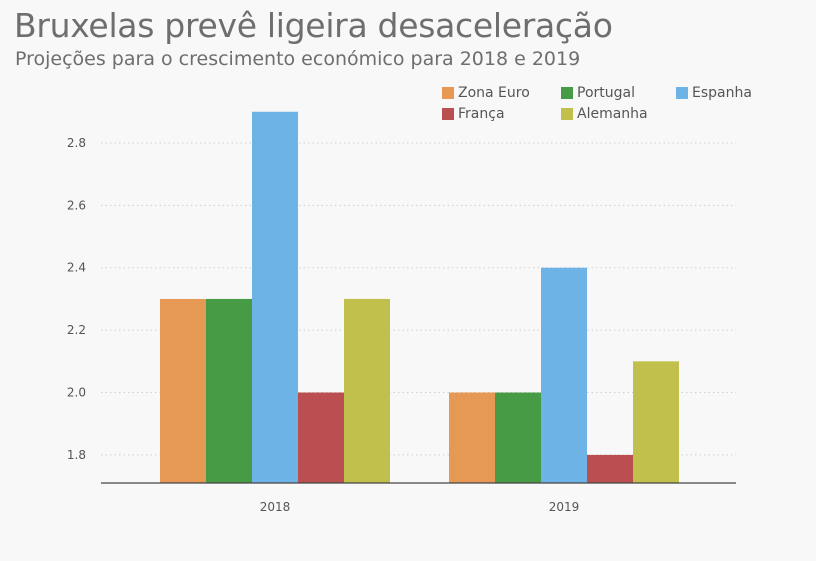  I want to click on bar-portugal-2019, so click(518, 437).